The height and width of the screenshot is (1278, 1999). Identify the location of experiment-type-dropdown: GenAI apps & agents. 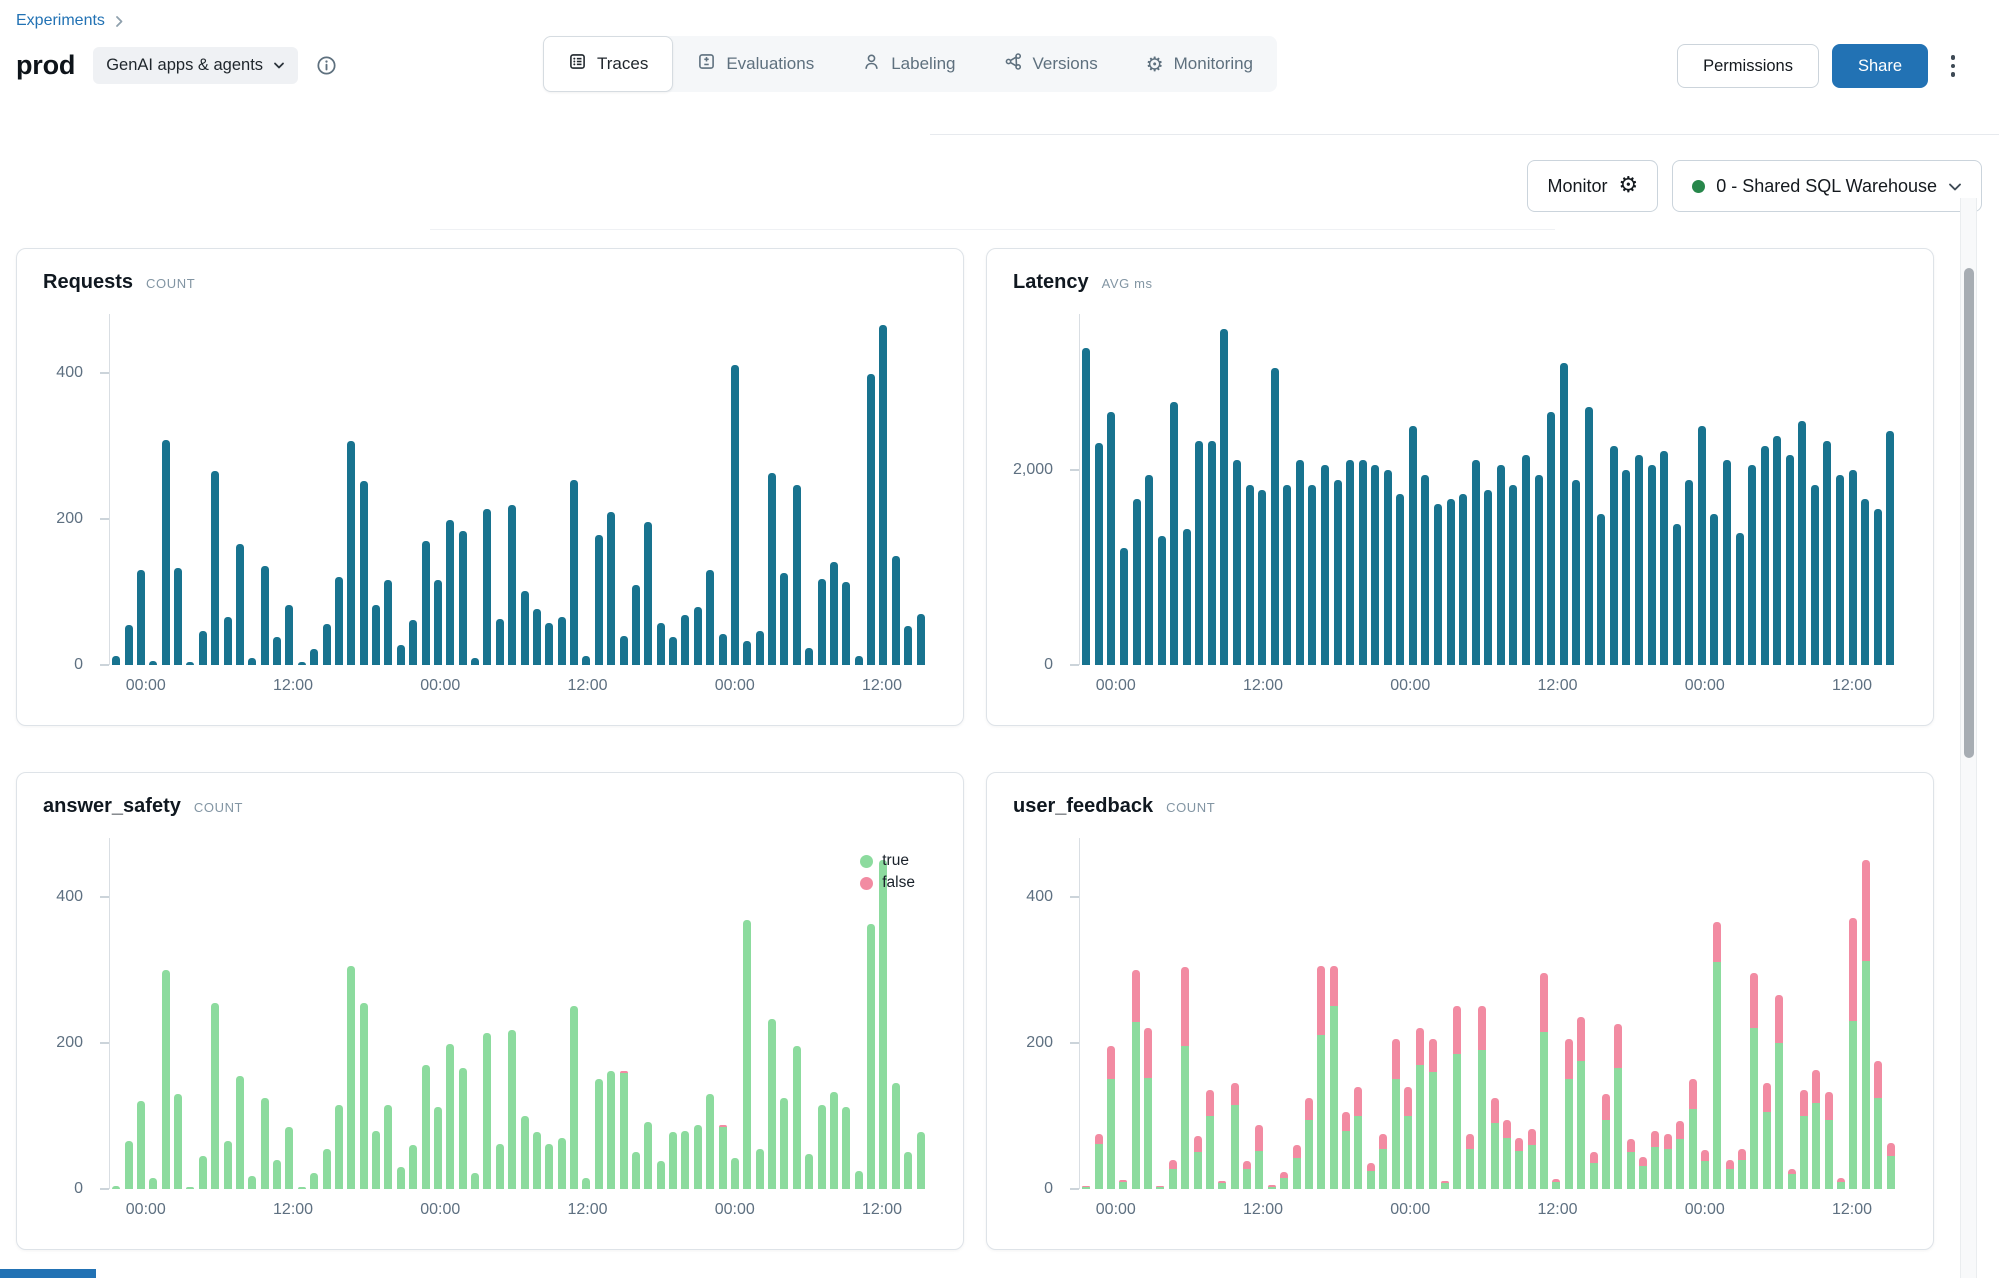
(196, 65).